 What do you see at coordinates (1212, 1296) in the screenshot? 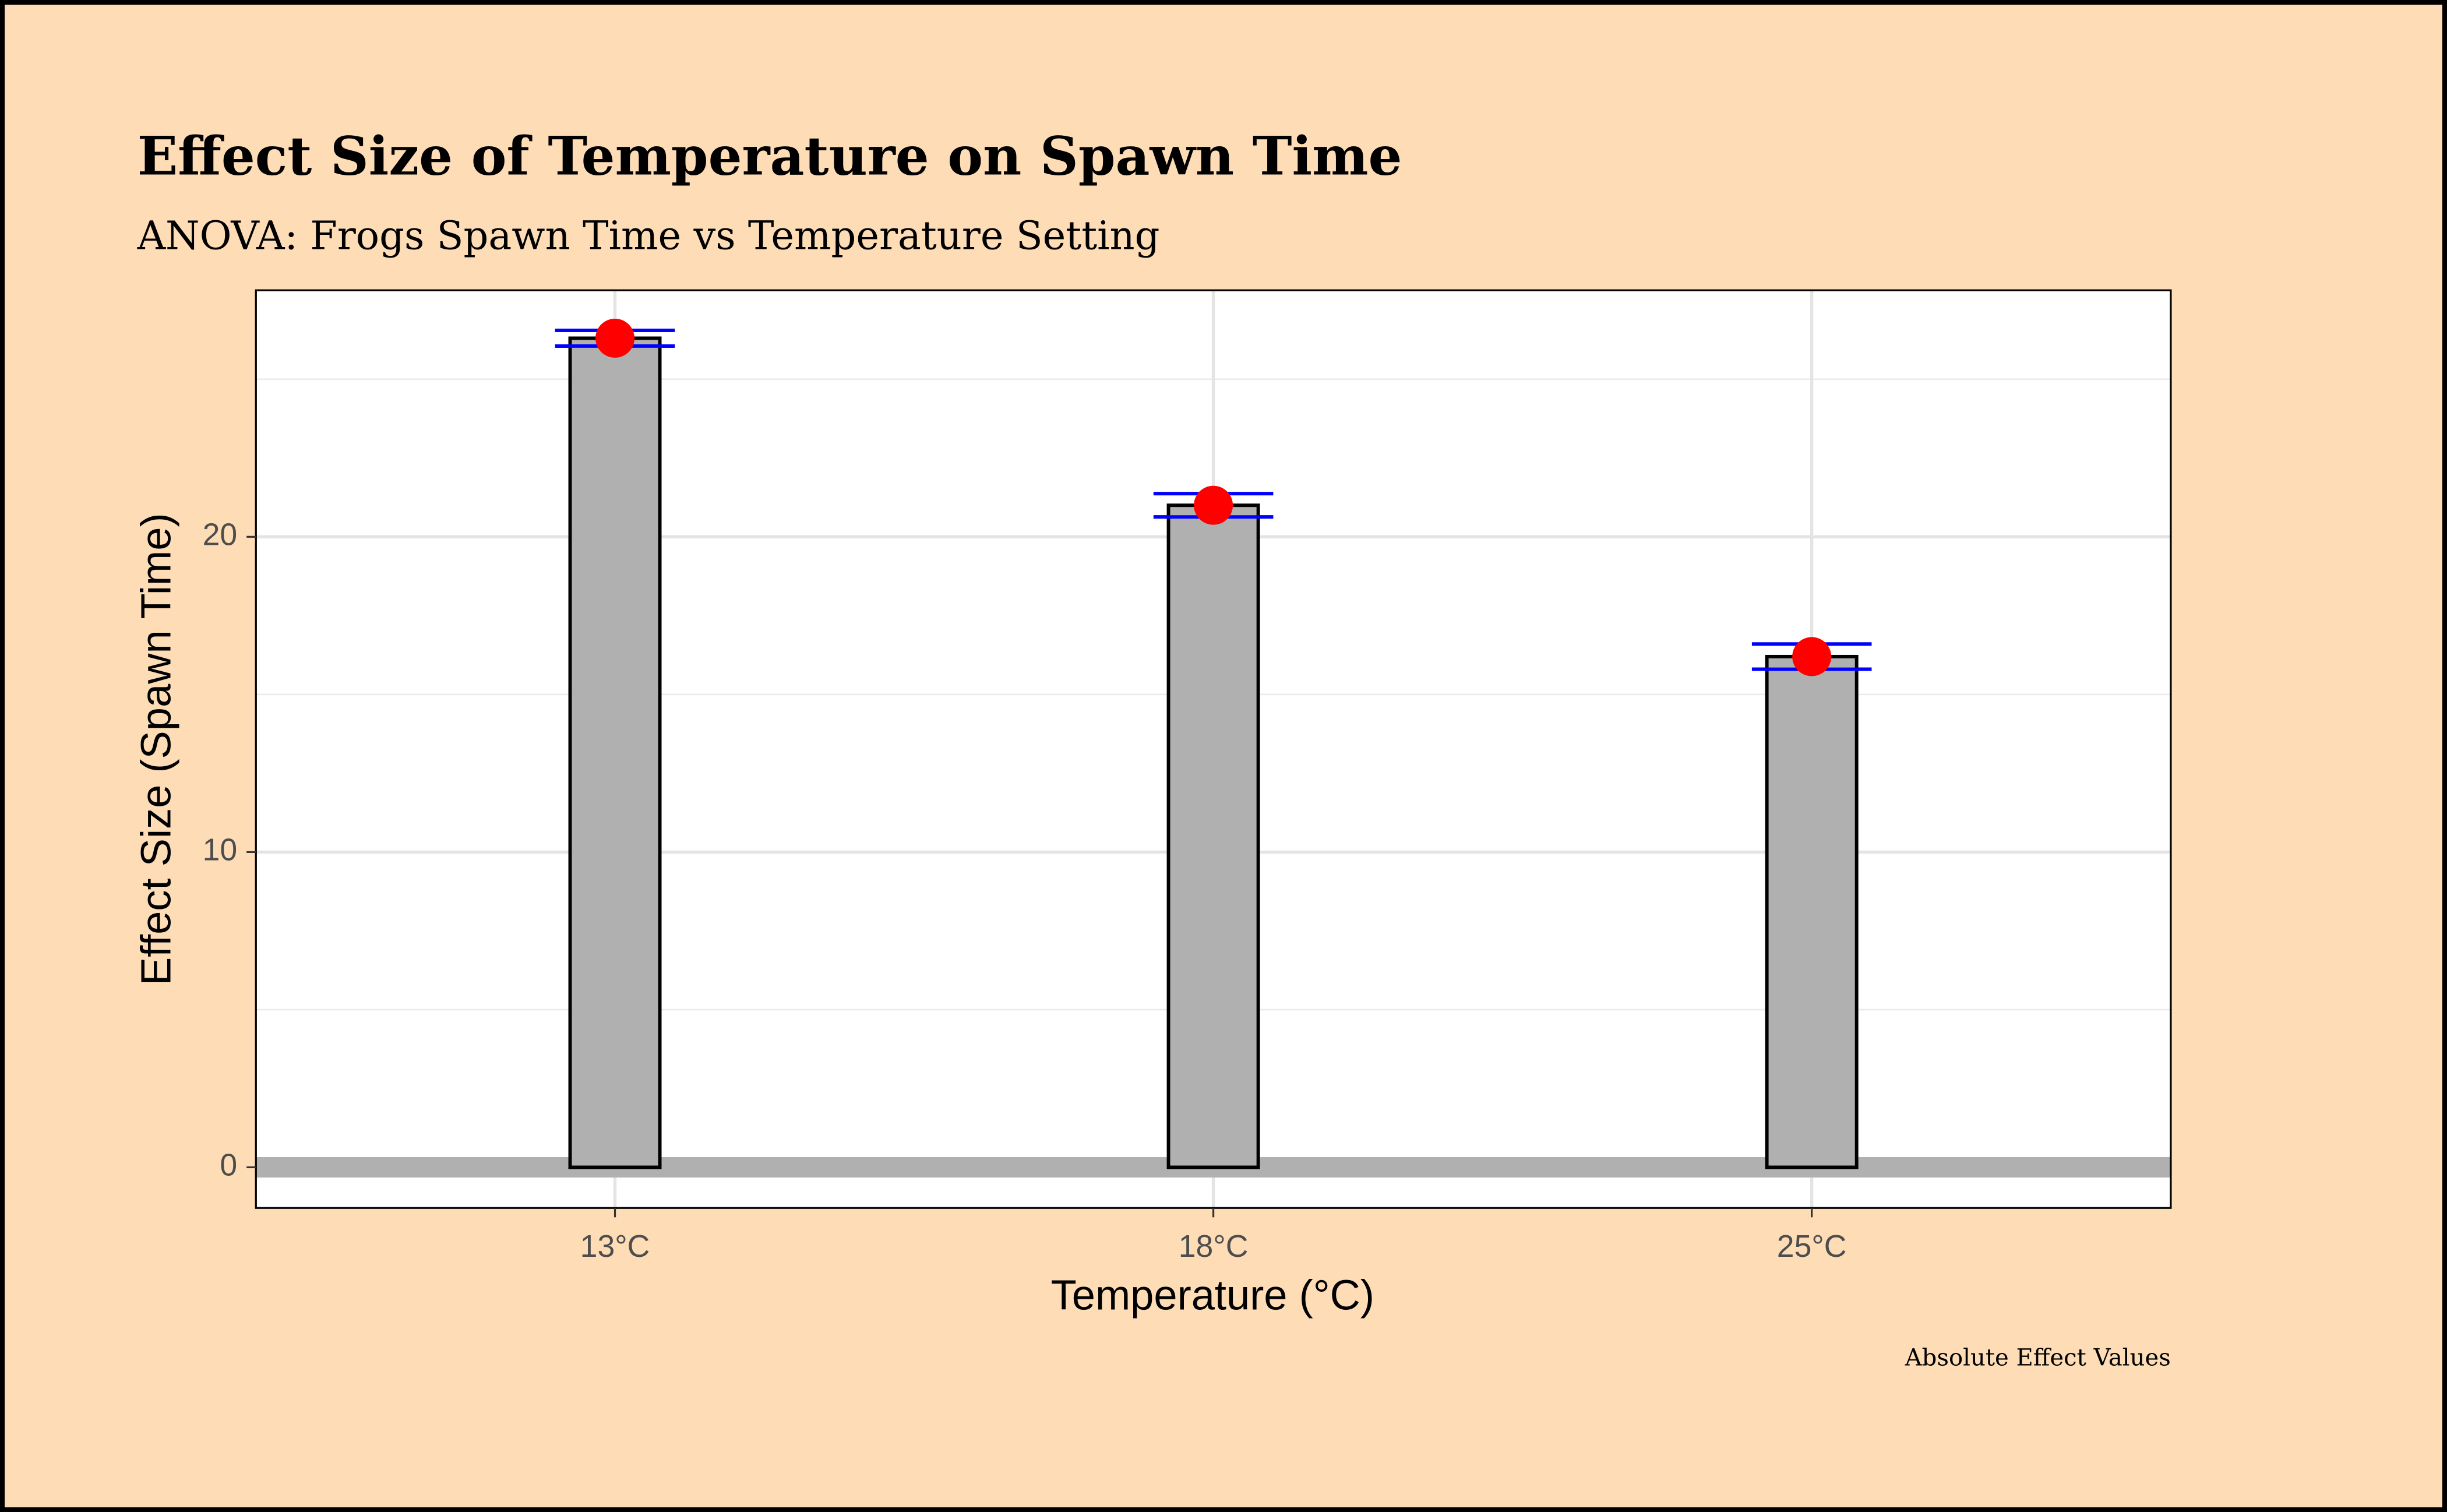
I see `x-axis-label: Temperature (°C)` at bounding box center [1212, 1296].